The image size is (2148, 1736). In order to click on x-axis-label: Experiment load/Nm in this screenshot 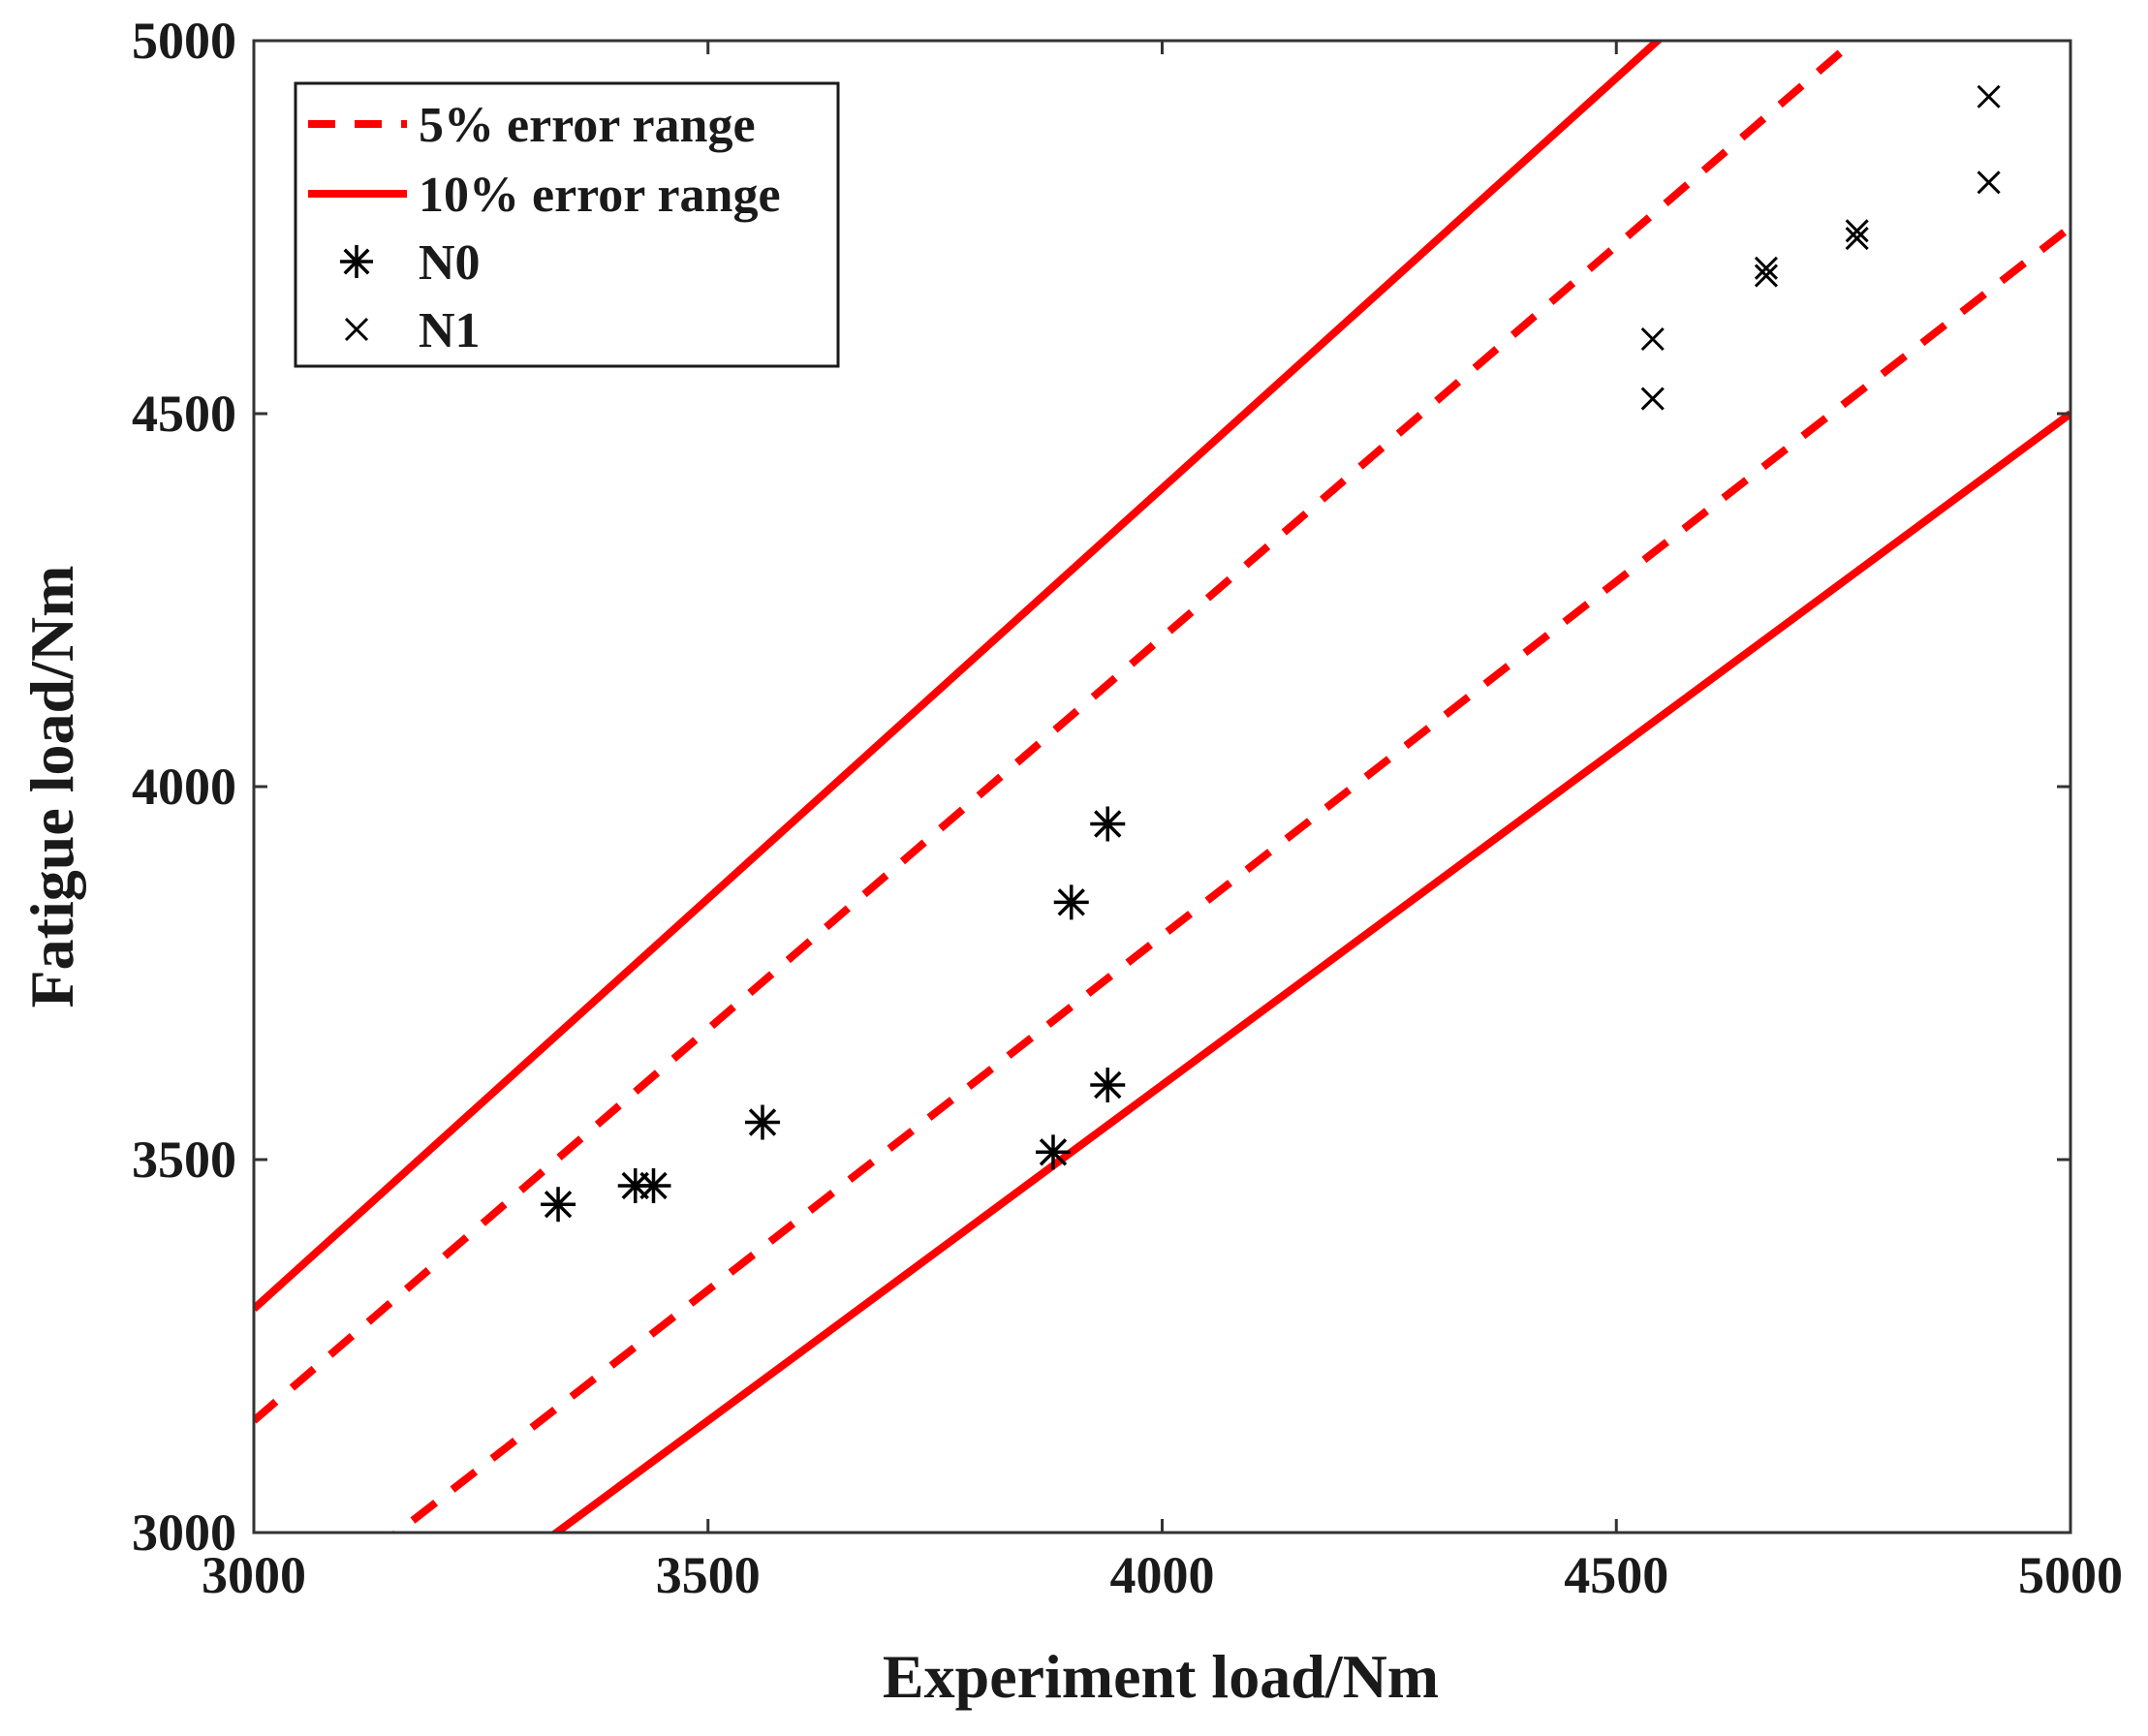, I will do `click(1161, 1676)`.